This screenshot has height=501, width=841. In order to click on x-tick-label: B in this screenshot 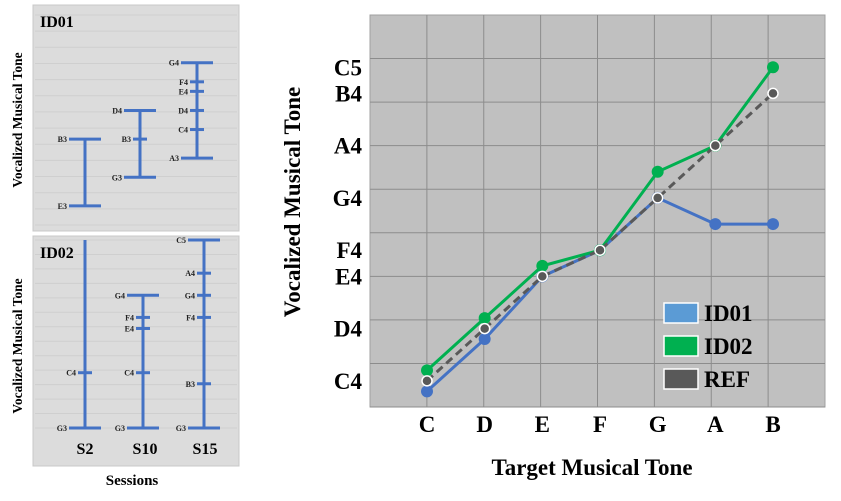, I will do `click(772, 424)`.